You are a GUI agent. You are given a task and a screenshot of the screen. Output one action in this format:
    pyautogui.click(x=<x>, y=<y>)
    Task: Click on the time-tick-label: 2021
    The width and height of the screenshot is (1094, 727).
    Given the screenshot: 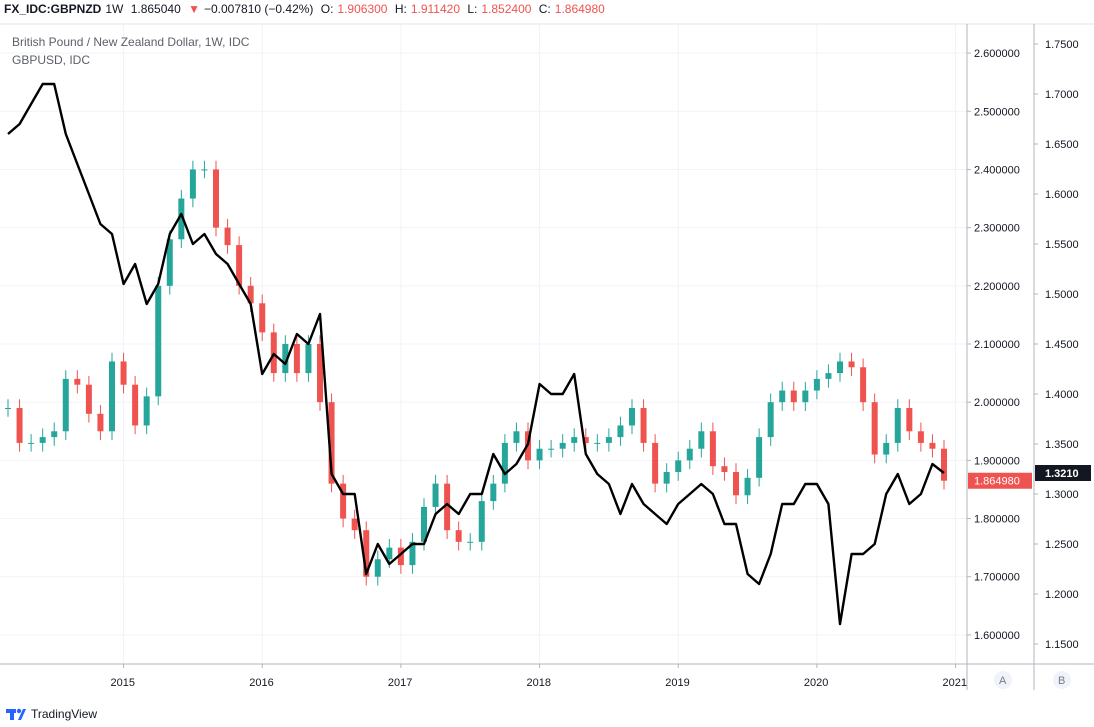 What is the action you would take?
    pyautogui.click(x=955, y=683)
    